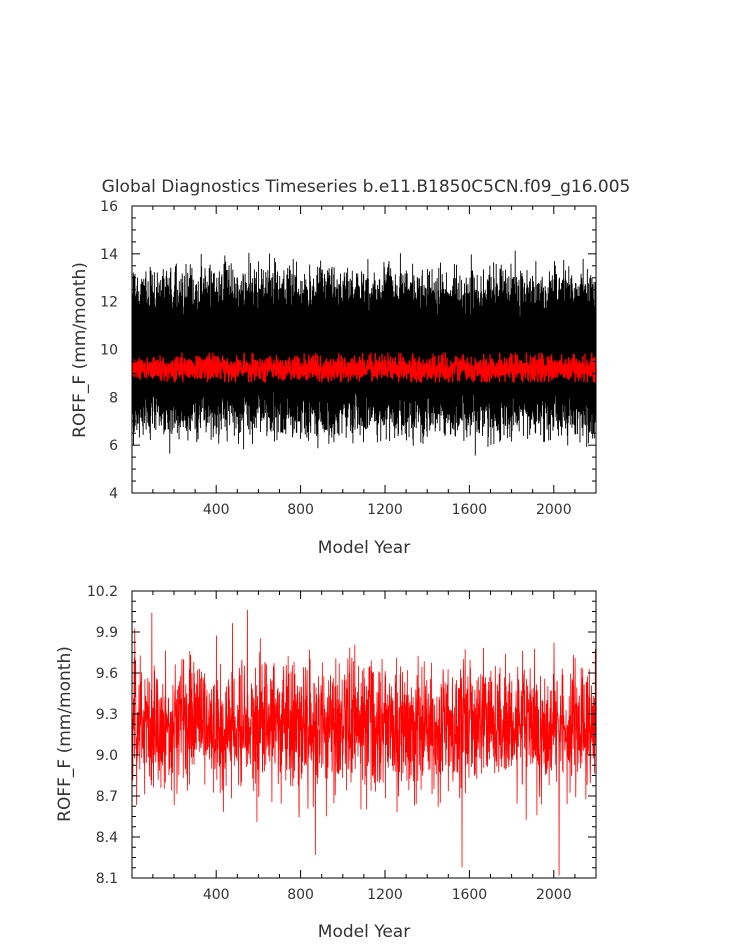 This screenshot has height=945, width=733. Describe the element at coordinates (113, 398) in the screenshot. I see `y-tick-label: 8` at that location.